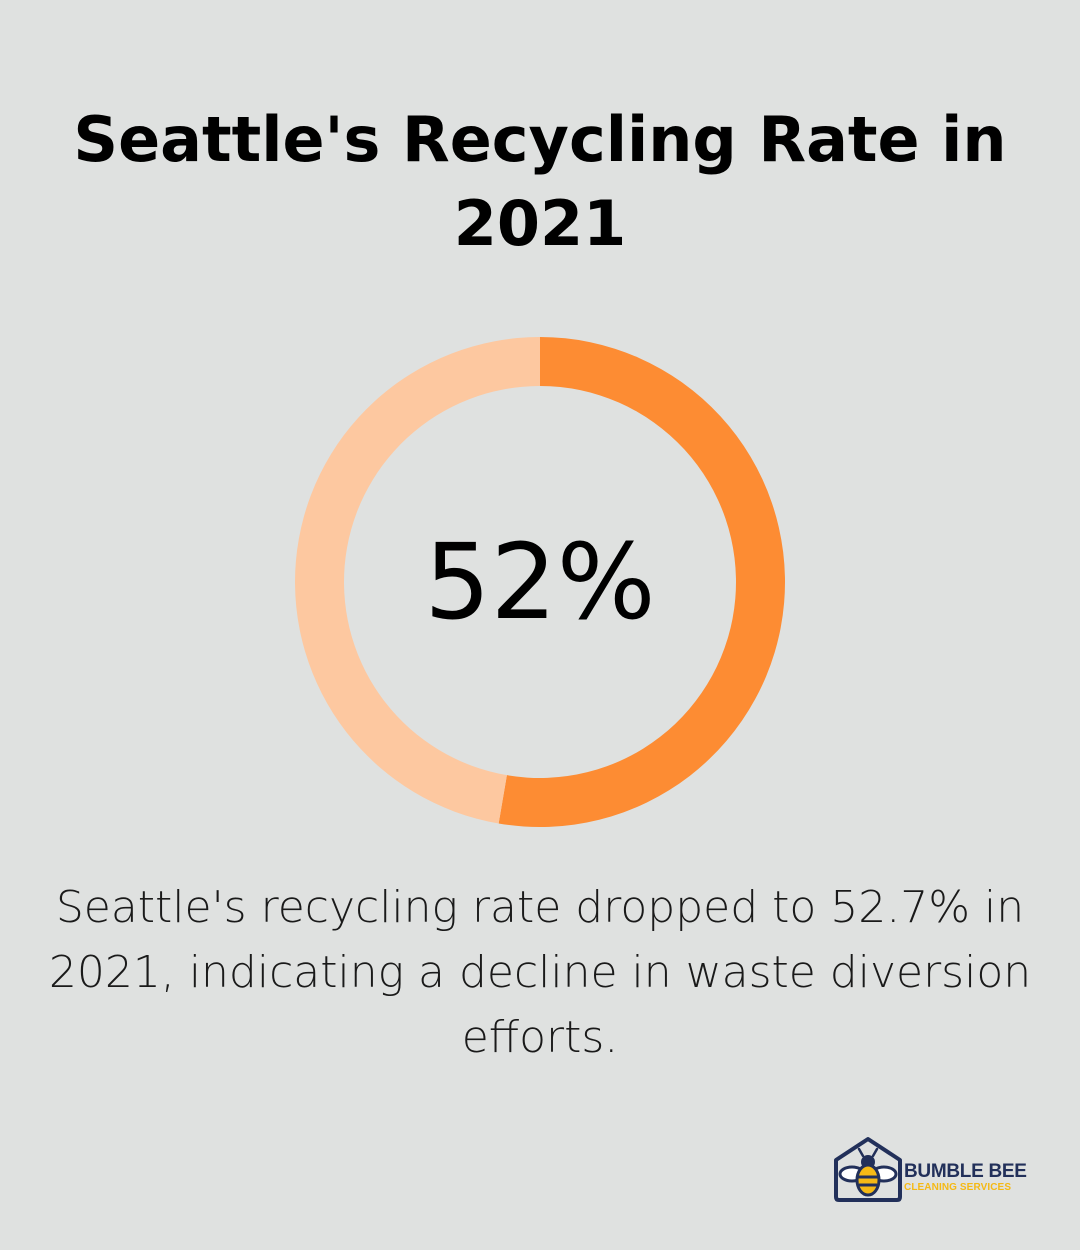  What do you see at coordinates (540, 181) in the screenshot?
I see `chart-title: Seattle's Recycling Rate in 2021` at bounding box center [540, 181].